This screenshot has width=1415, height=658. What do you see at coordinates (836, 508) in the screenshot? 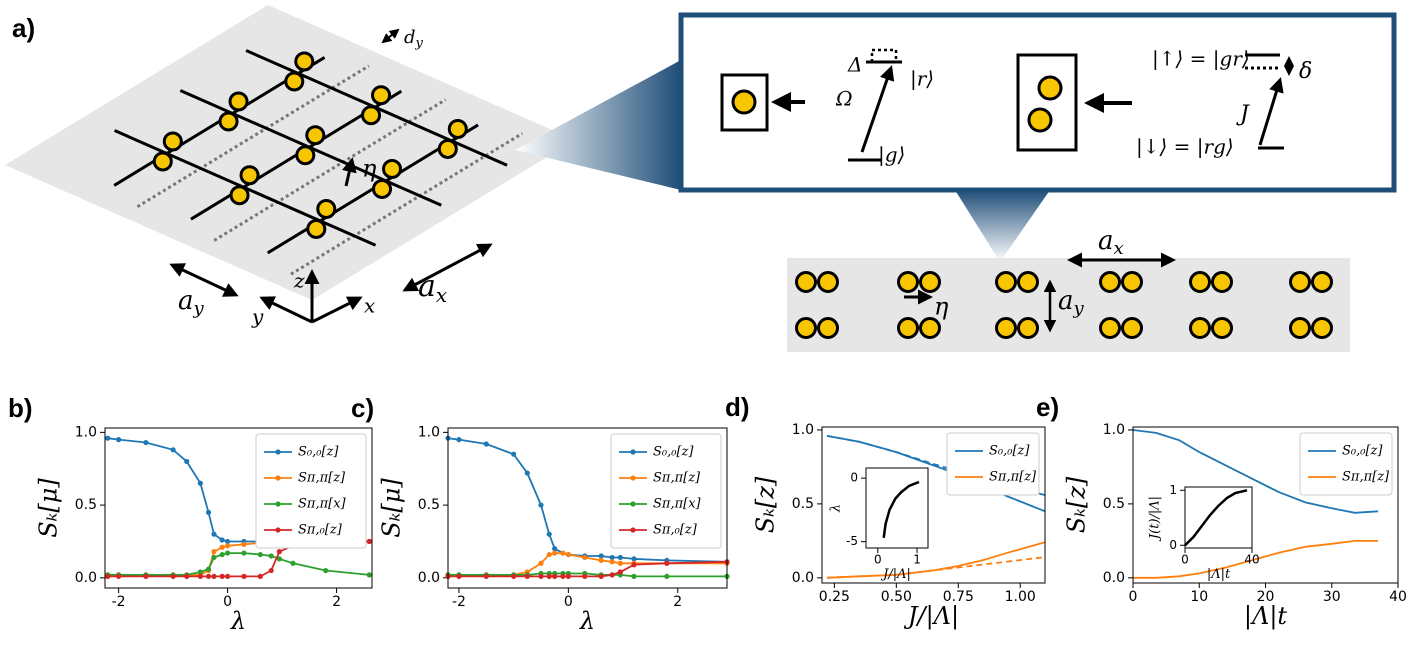
I see `y-axis-label: λ` at bounding box center [836, 508].